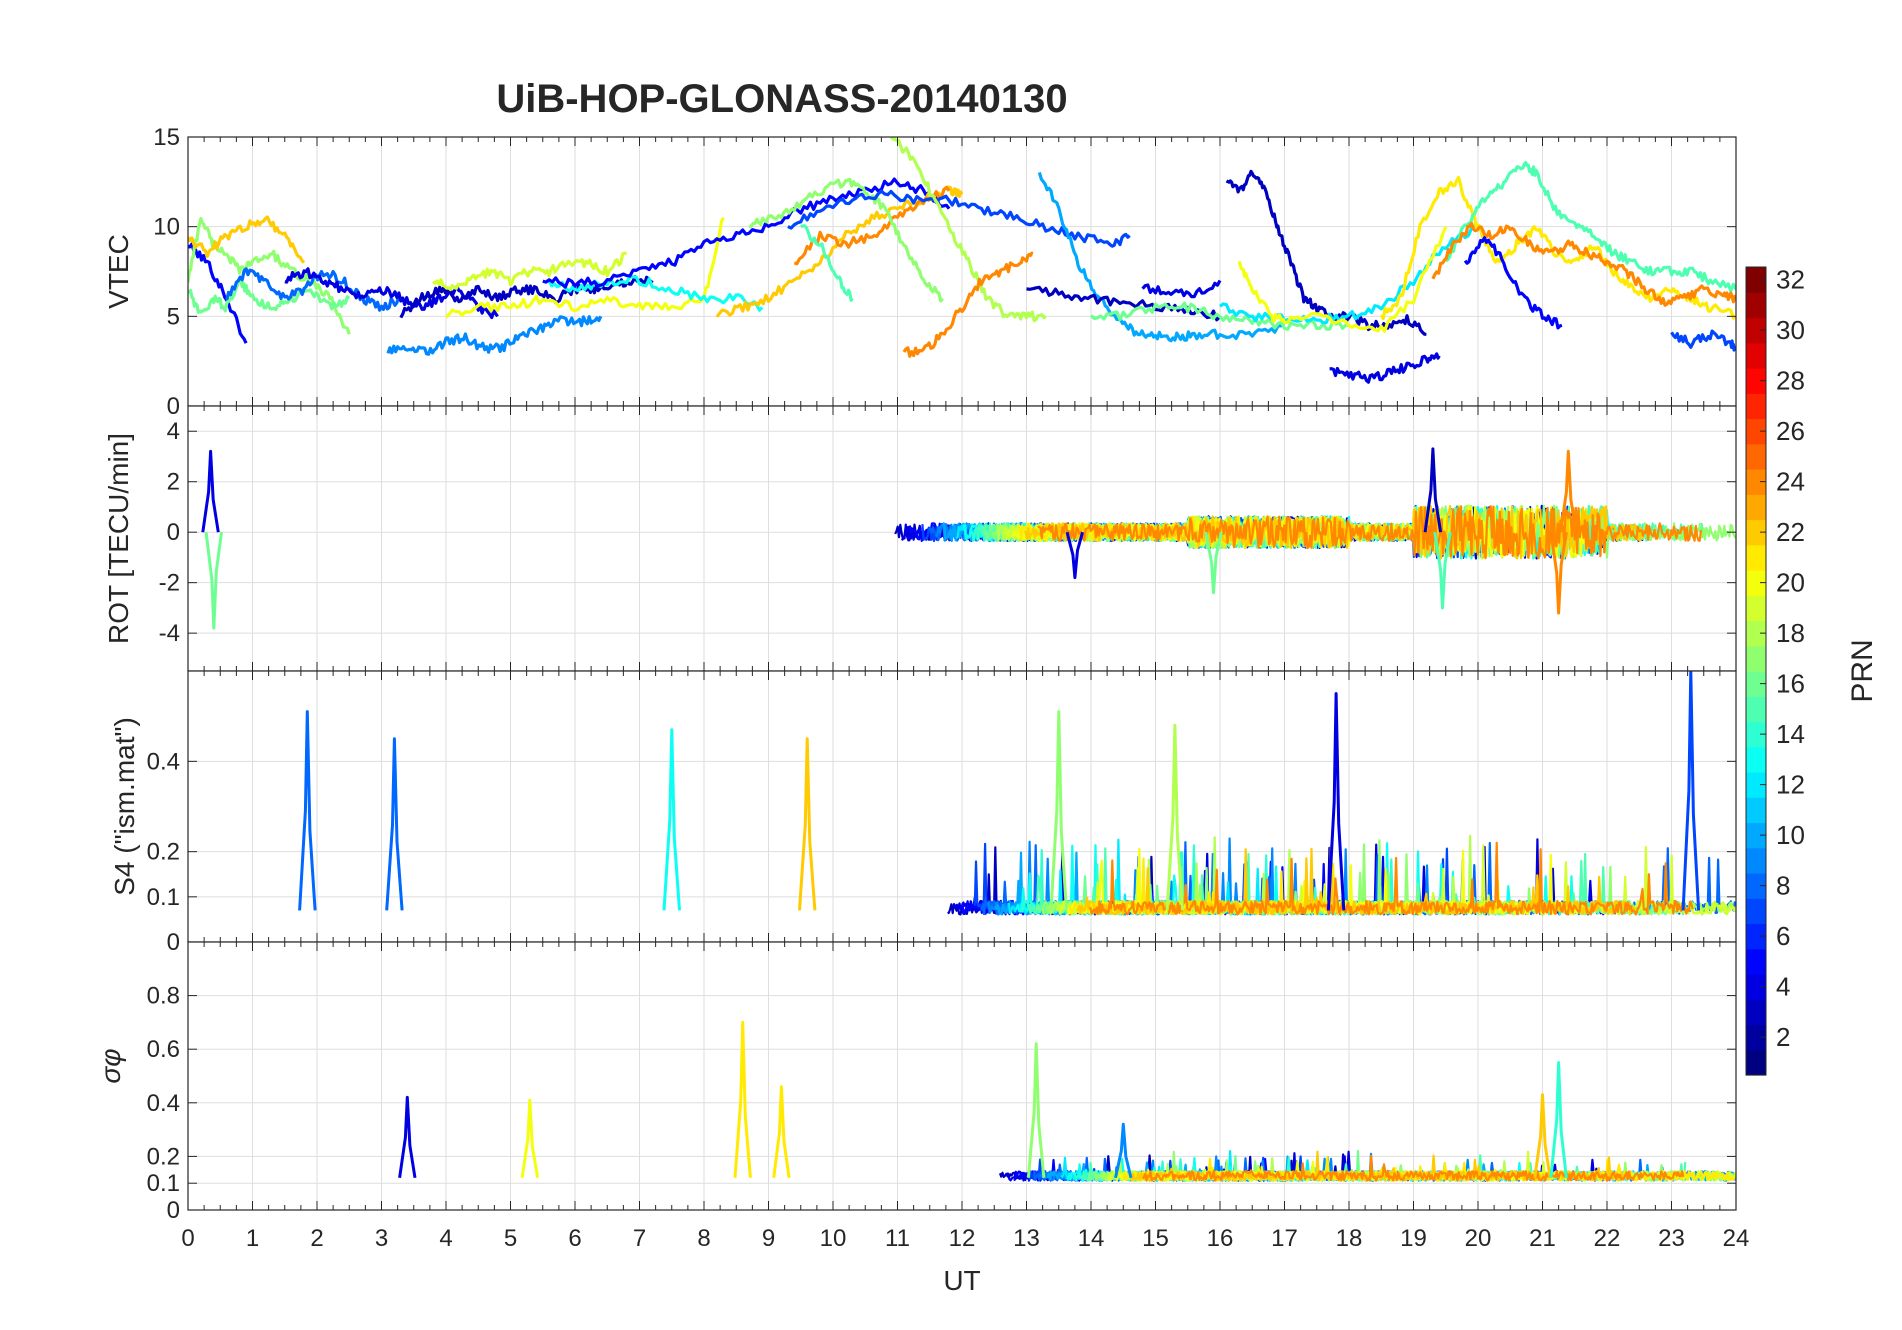 This screenshot has width=1902, height=1330. I want to click on x-tick-label: 14, so click(1091, 1238).